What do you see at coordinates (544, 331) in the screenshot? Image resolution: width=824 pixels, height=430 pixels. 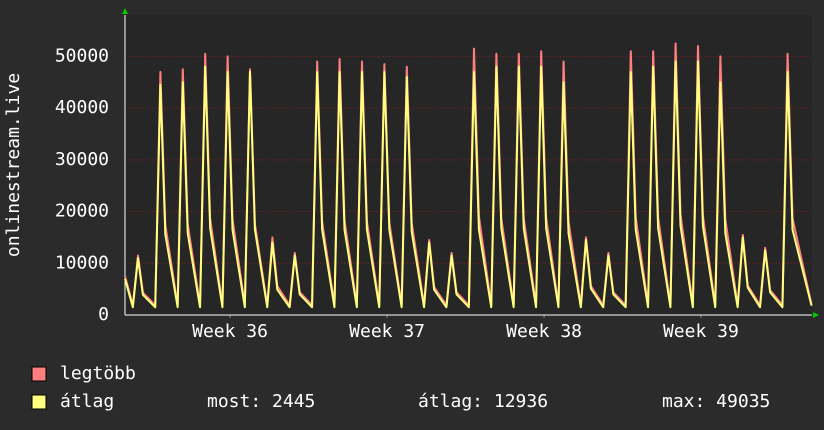 I see `x-tick-label: Week 38` at bounding box center [544, 331].